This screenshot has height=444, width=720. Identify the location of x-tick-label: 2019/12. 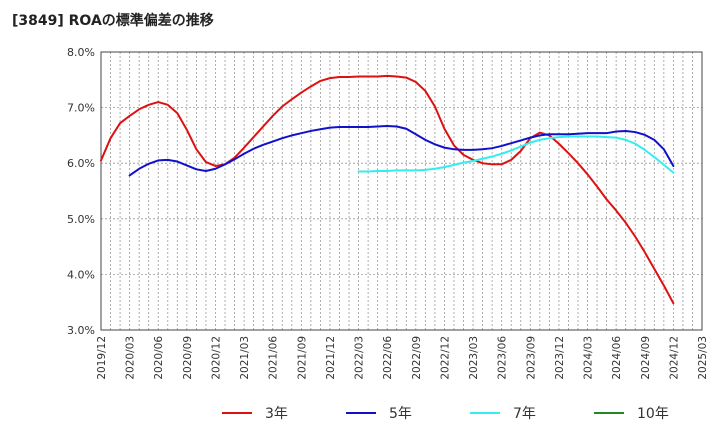
(102, 358).